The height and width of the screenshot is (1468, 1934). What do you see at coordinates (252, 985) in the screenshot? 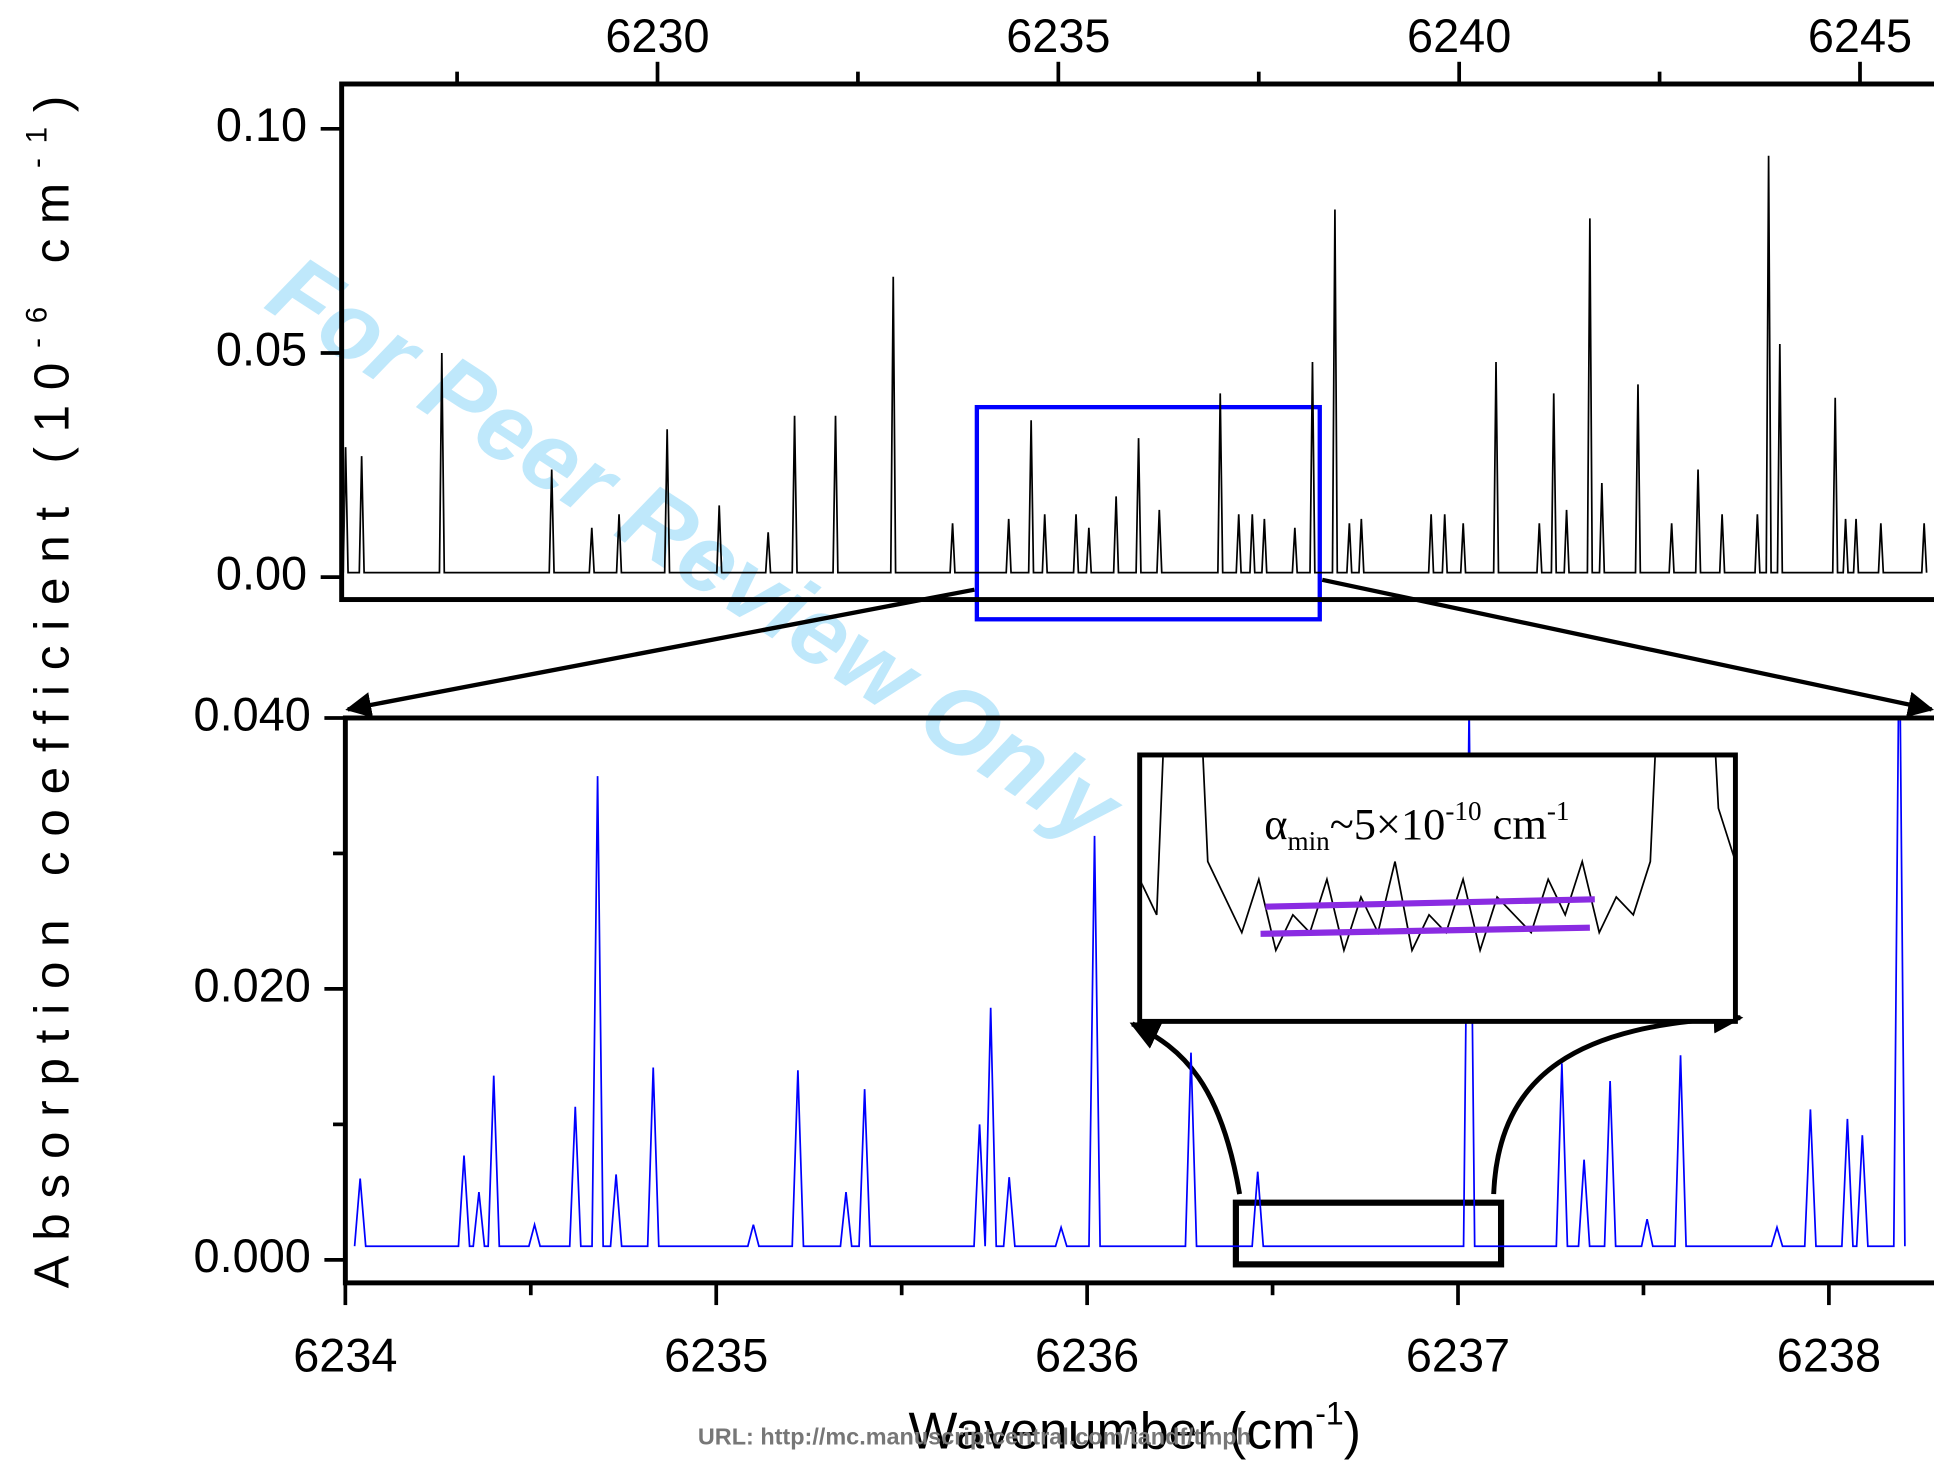
I see `y-tick-label: 0.020` at bounding box center [252, 985].